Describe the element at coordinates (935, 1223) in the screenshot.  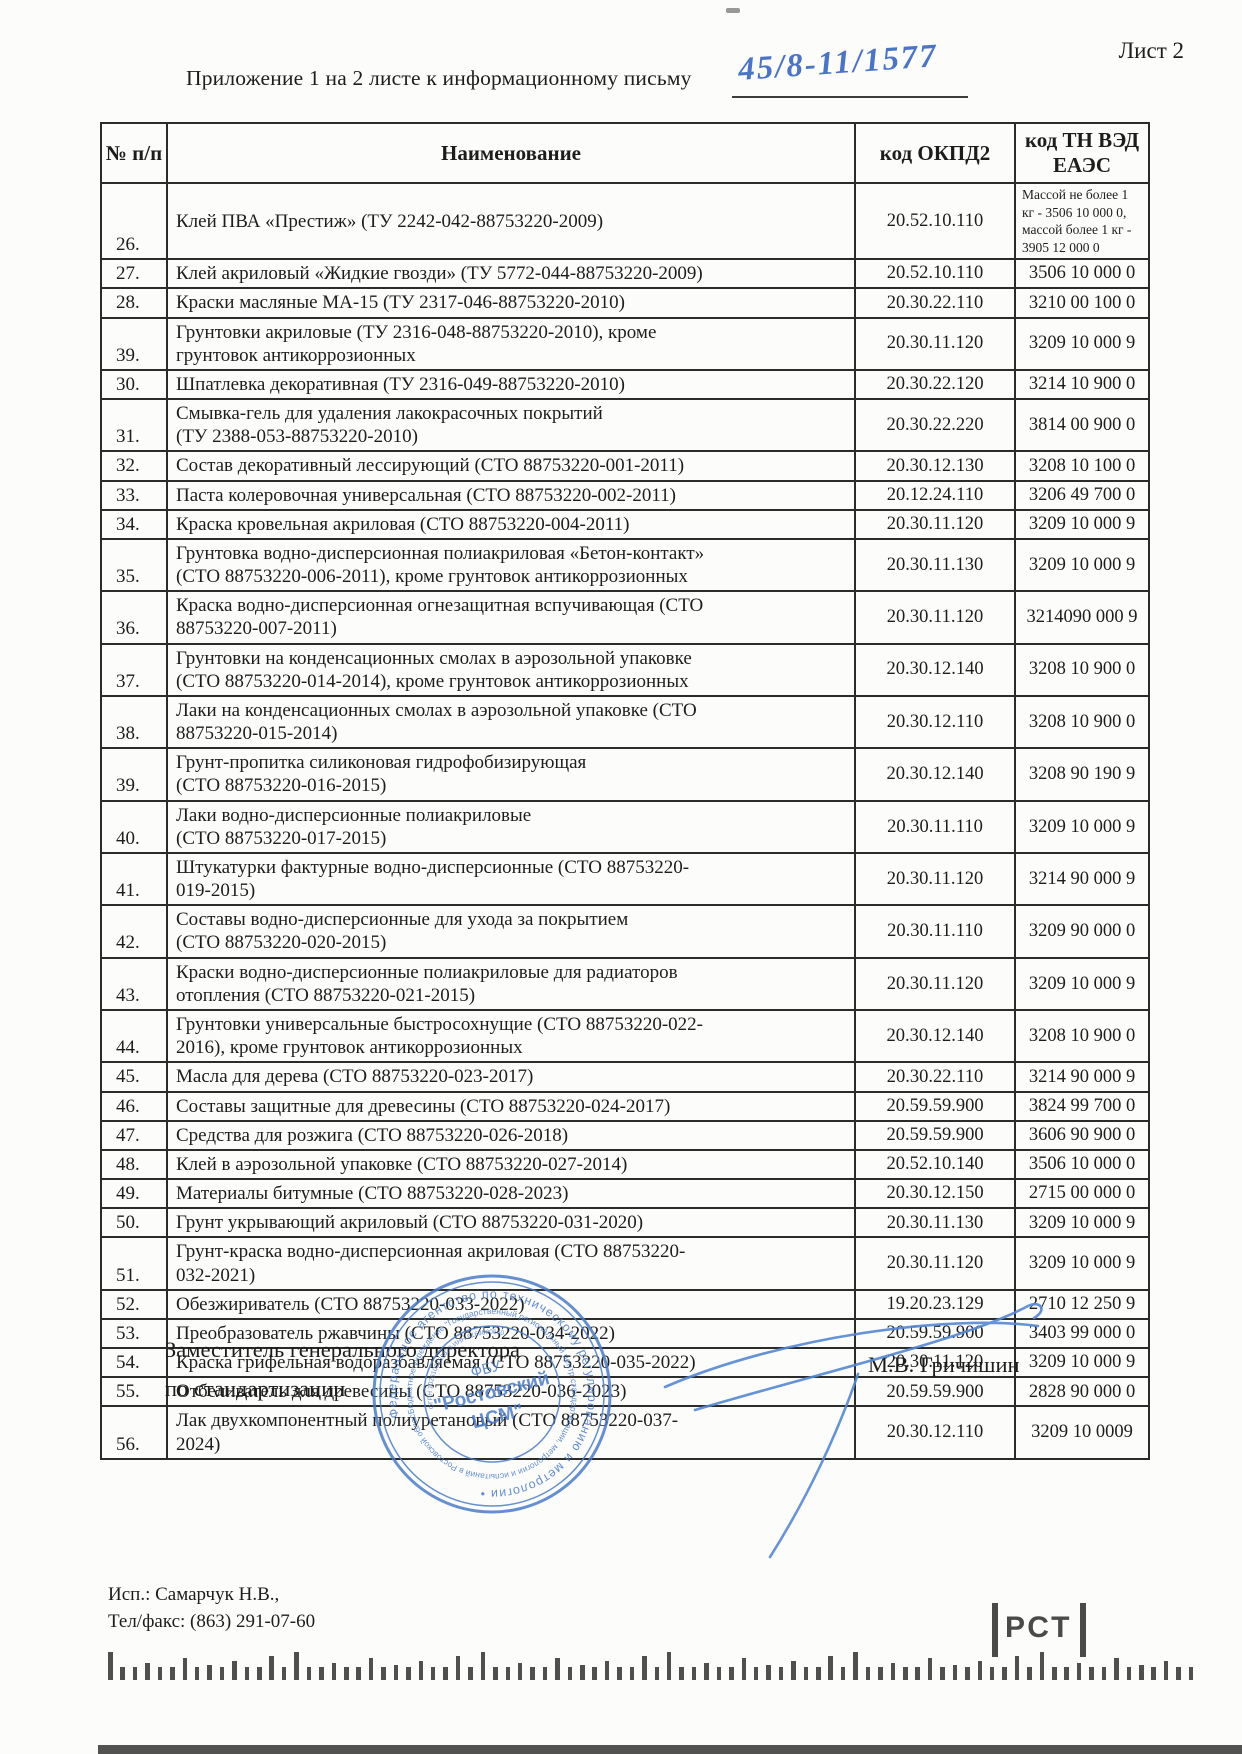
I see `row-okpd2: 20.30.11.130` at that location.